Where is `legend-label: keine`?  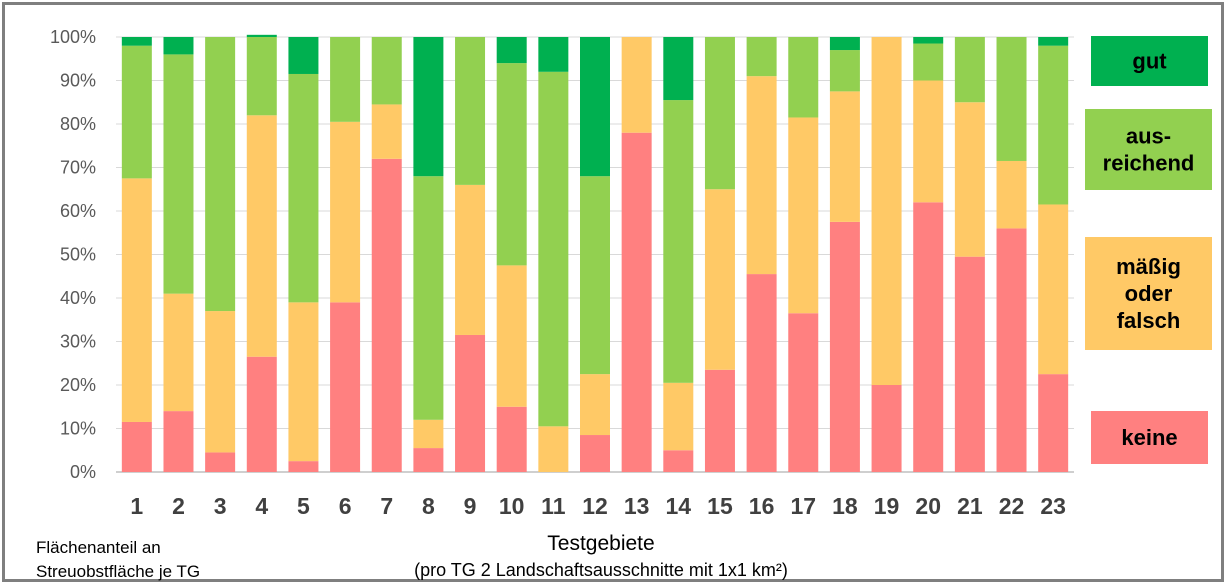
legend-label: keine is located at coordinates (1149, 437).